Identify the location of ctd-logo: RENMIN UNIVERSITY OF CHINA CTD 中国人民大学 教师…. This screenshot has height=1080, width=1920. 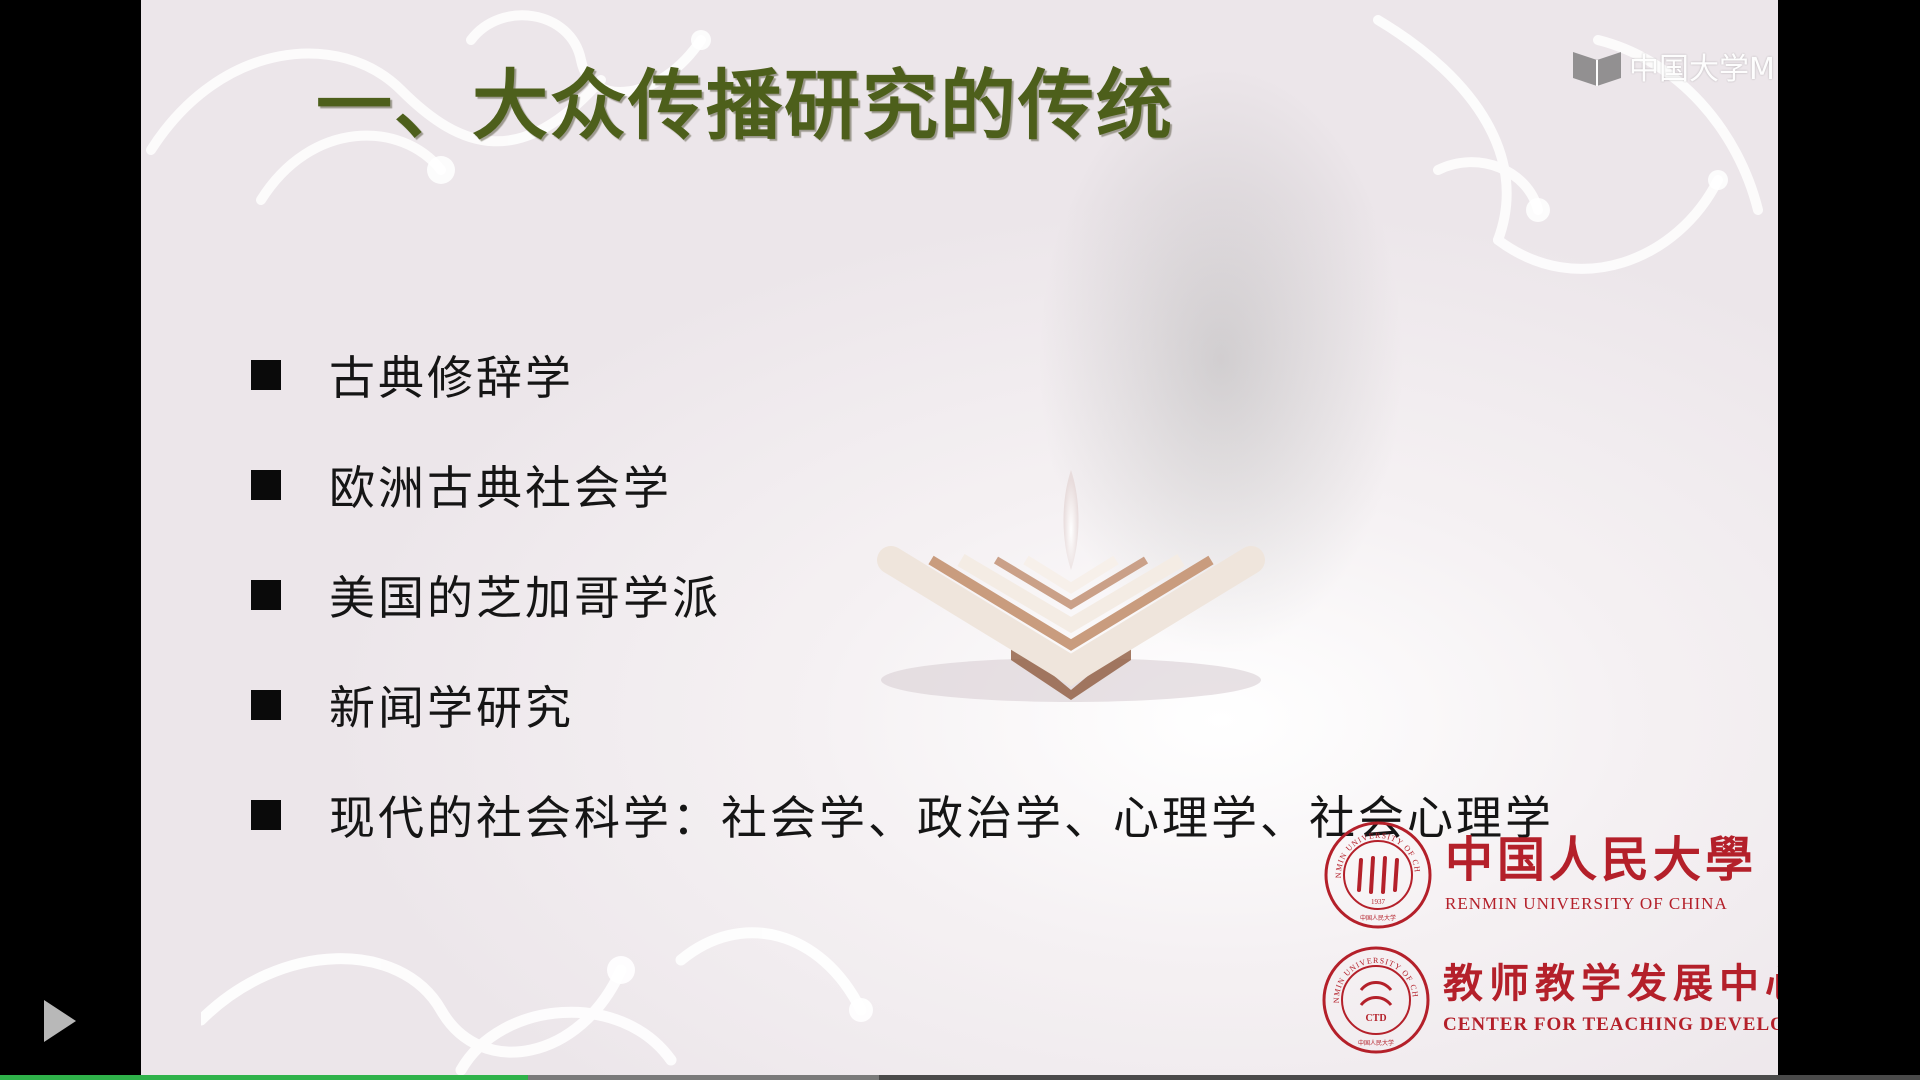
(1549, 1000).